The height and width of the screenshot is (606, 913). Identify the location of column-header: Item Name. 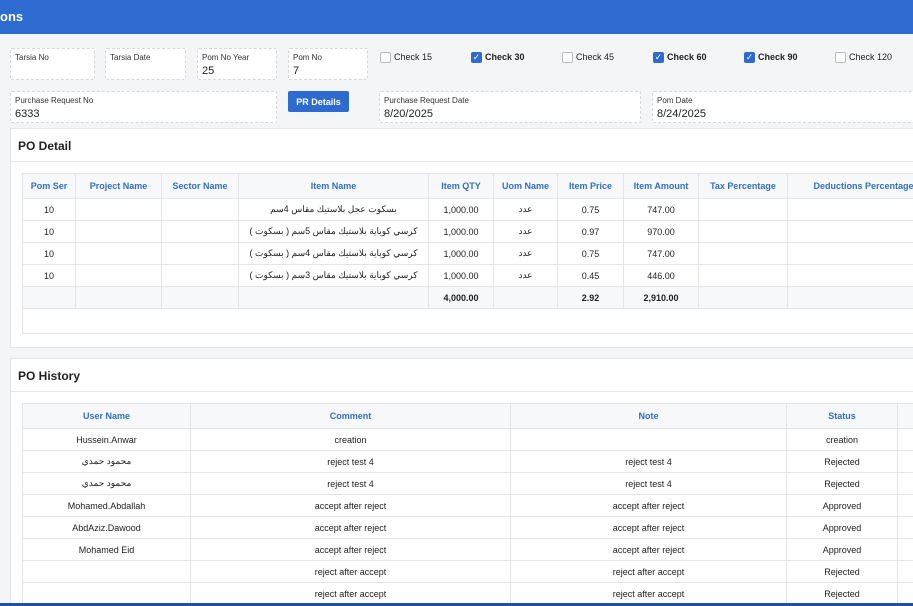
(334, 186).